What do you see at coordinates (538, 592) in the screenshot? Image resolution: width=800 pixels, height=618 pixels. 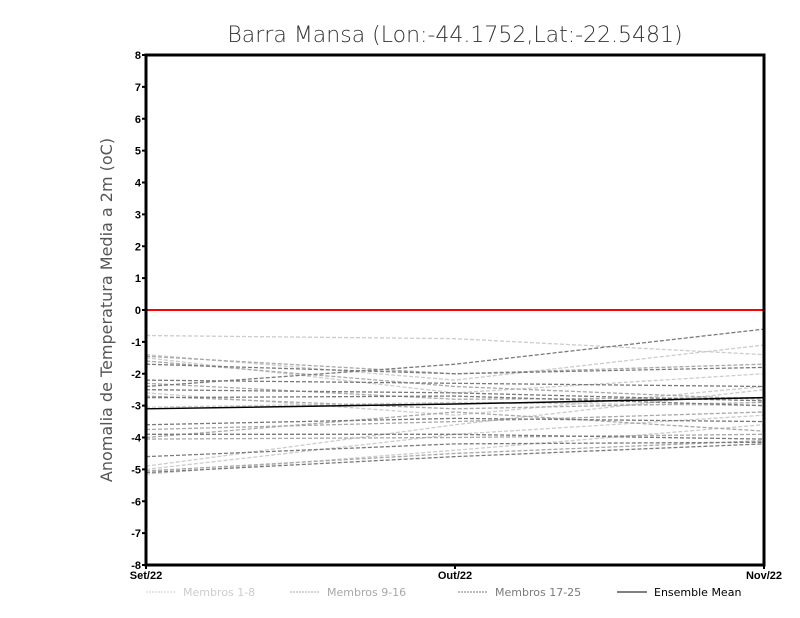 I see `legend-label-3: Membros 17-25` at bounding box center [538, 592].